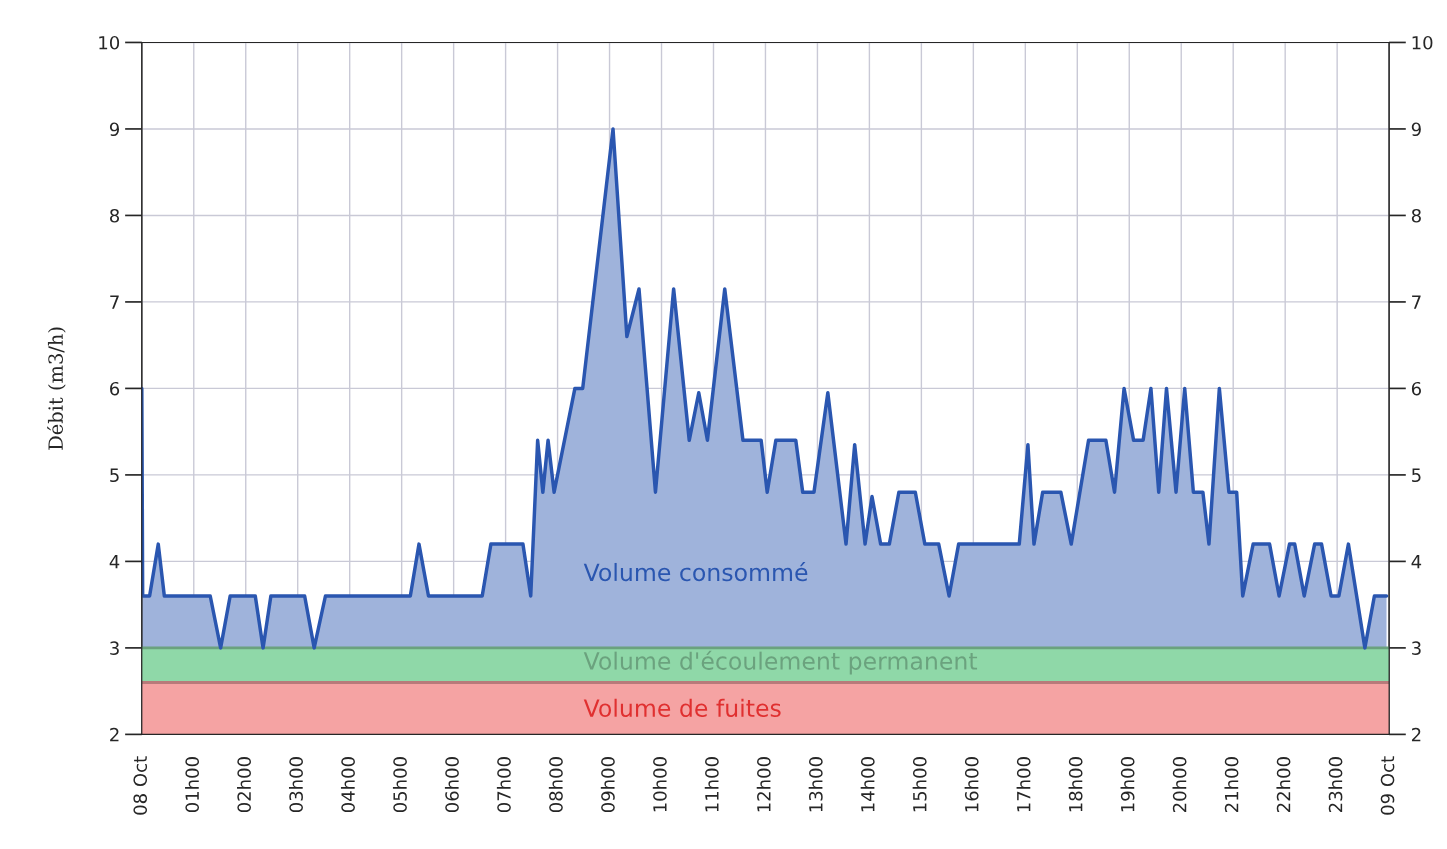 This screenshot has width=1447, height=849. Describe the element at coordinates (1335, 784) in the screenshot. I see `x-tick-label: 23h00` at that location.